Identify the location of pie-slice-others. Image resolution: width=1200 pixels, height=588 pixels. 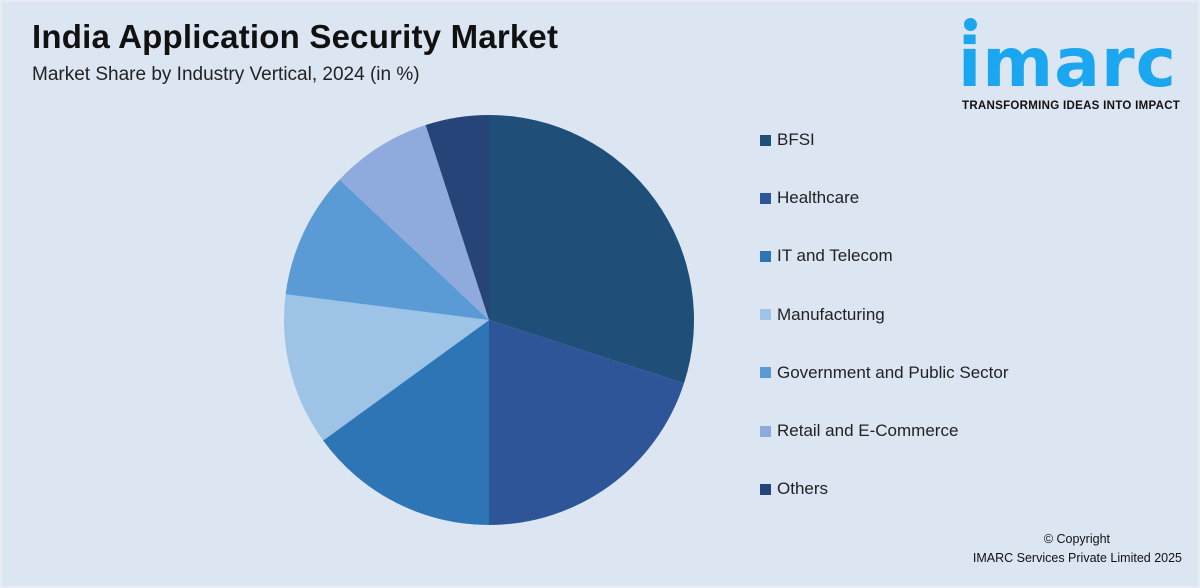
(457, 217).